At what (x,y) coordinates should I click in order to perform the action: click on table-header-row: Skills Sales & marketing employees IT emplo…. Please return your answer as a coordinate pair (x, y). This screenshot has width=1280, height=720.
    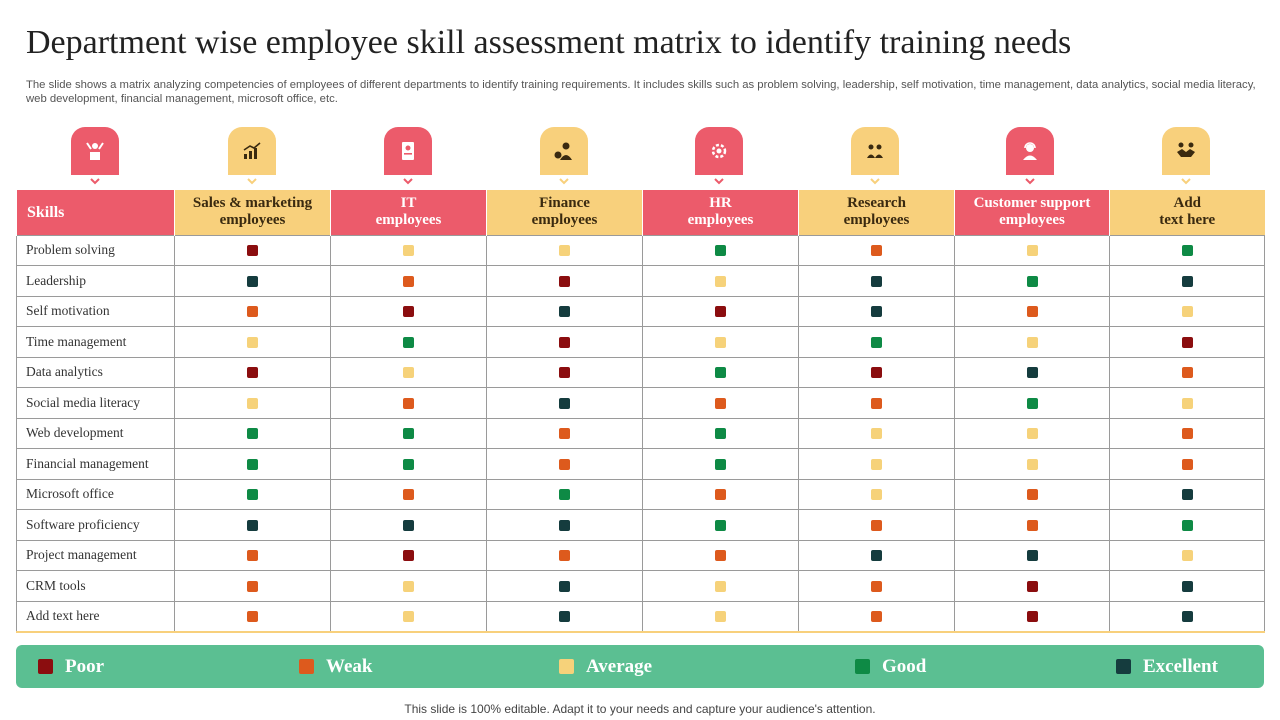
    Looking at the image, I should click on (640, 212).